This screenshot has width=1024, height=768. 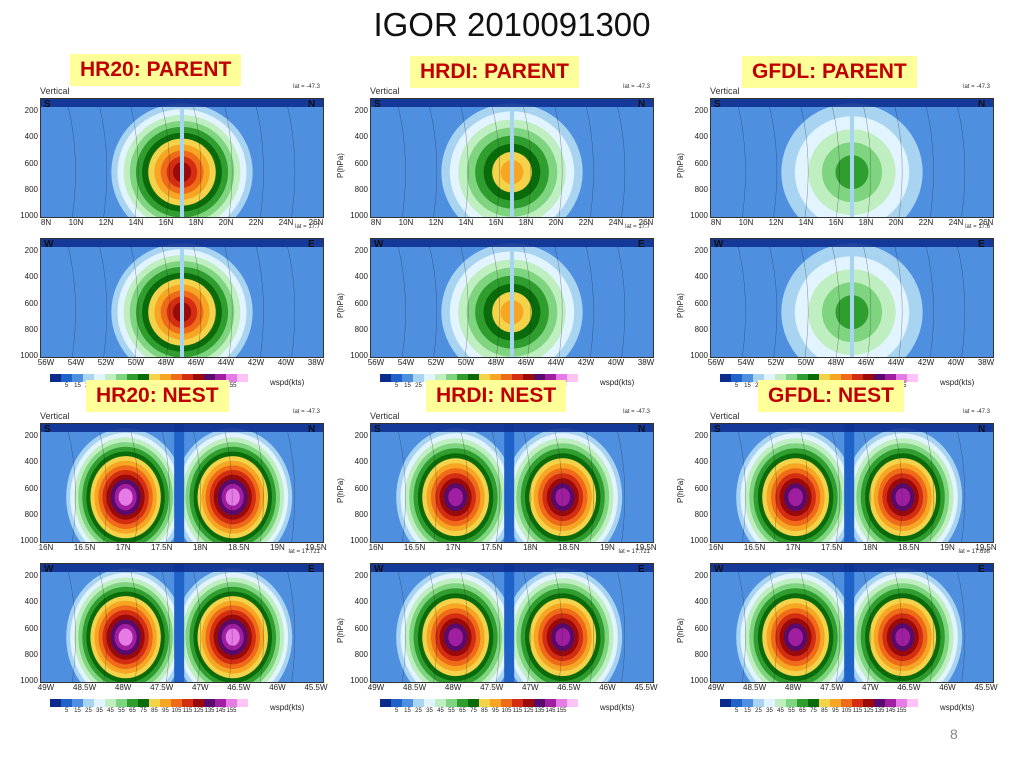 I want to click on x-tick-label: 49W, so click(x=376, y=687).